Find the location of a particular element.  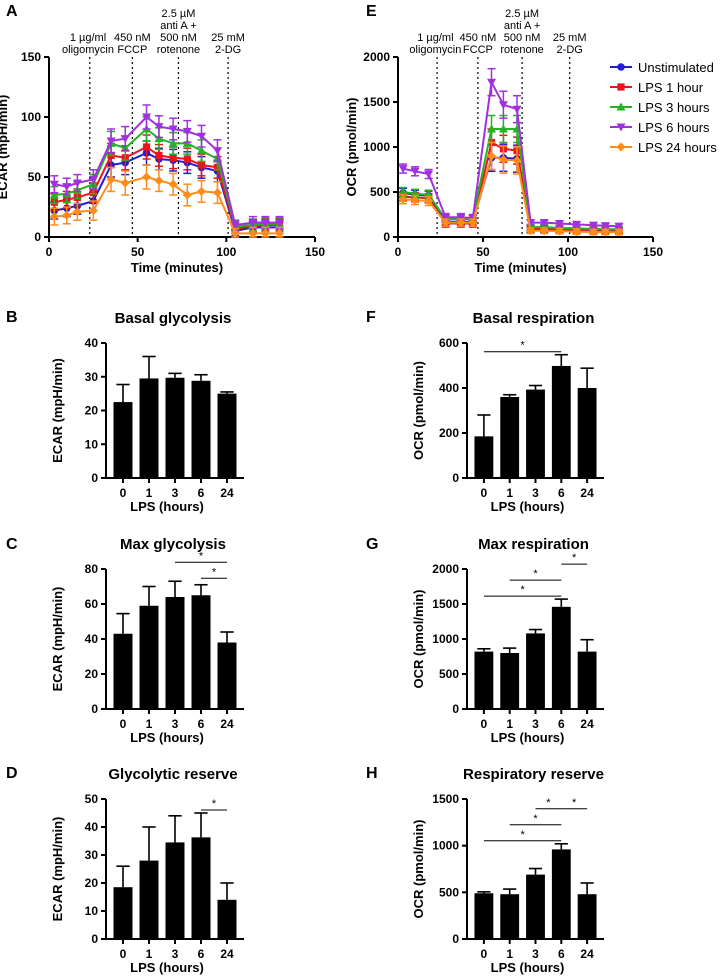

panel-c-y-tick-label: 40 is located at coordinates (92, 639).